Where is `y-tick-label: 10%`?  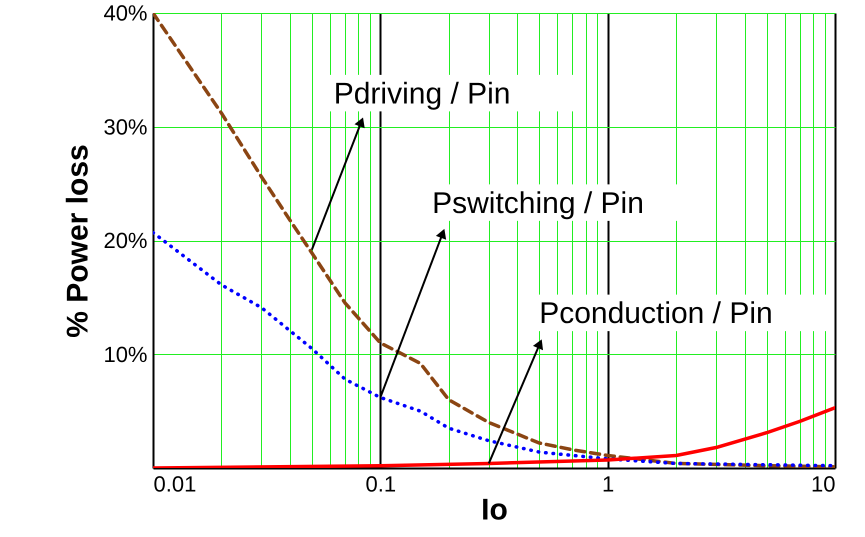
y-tick-label: 10% is located at coordinates (125, 354).